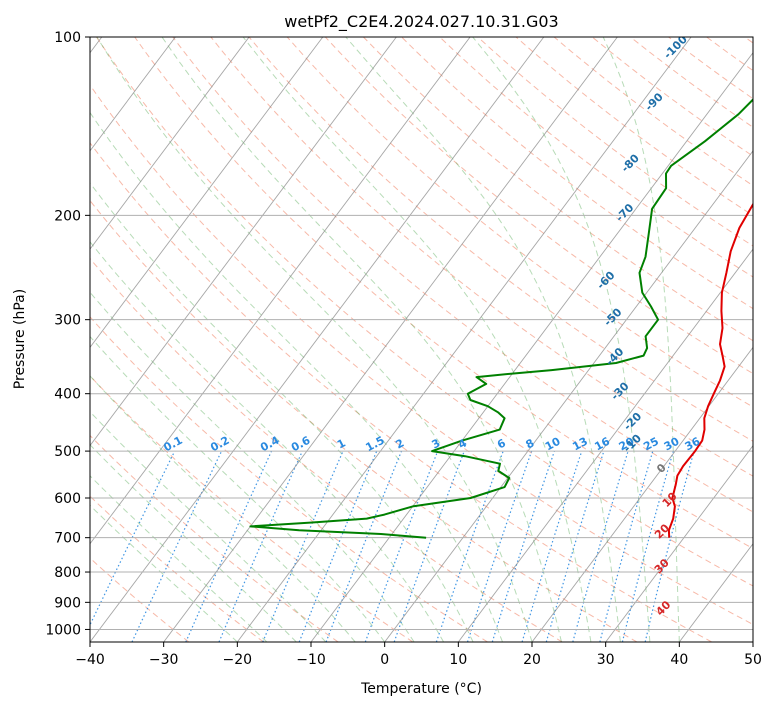 This screenshot has width=775, height=708. Describe the element at coordinates (421, 689) in the screenshot. I see `x-axis-title: Temperature (°C)` at that location.